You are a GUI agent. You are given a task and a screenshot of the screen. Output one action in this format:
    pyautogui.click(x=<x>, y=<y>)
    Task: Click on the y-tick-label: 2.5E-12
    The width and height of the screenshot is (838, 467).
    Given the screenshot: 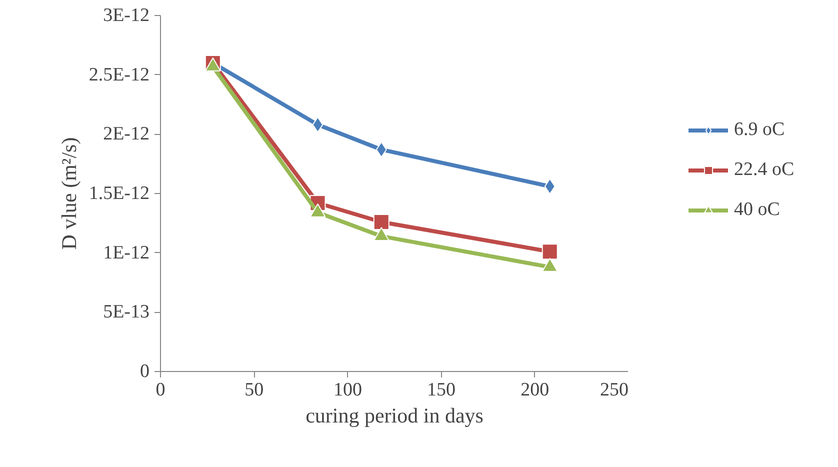 What is the action you would take?
    pyautogui.click(x=119, y=75)
    